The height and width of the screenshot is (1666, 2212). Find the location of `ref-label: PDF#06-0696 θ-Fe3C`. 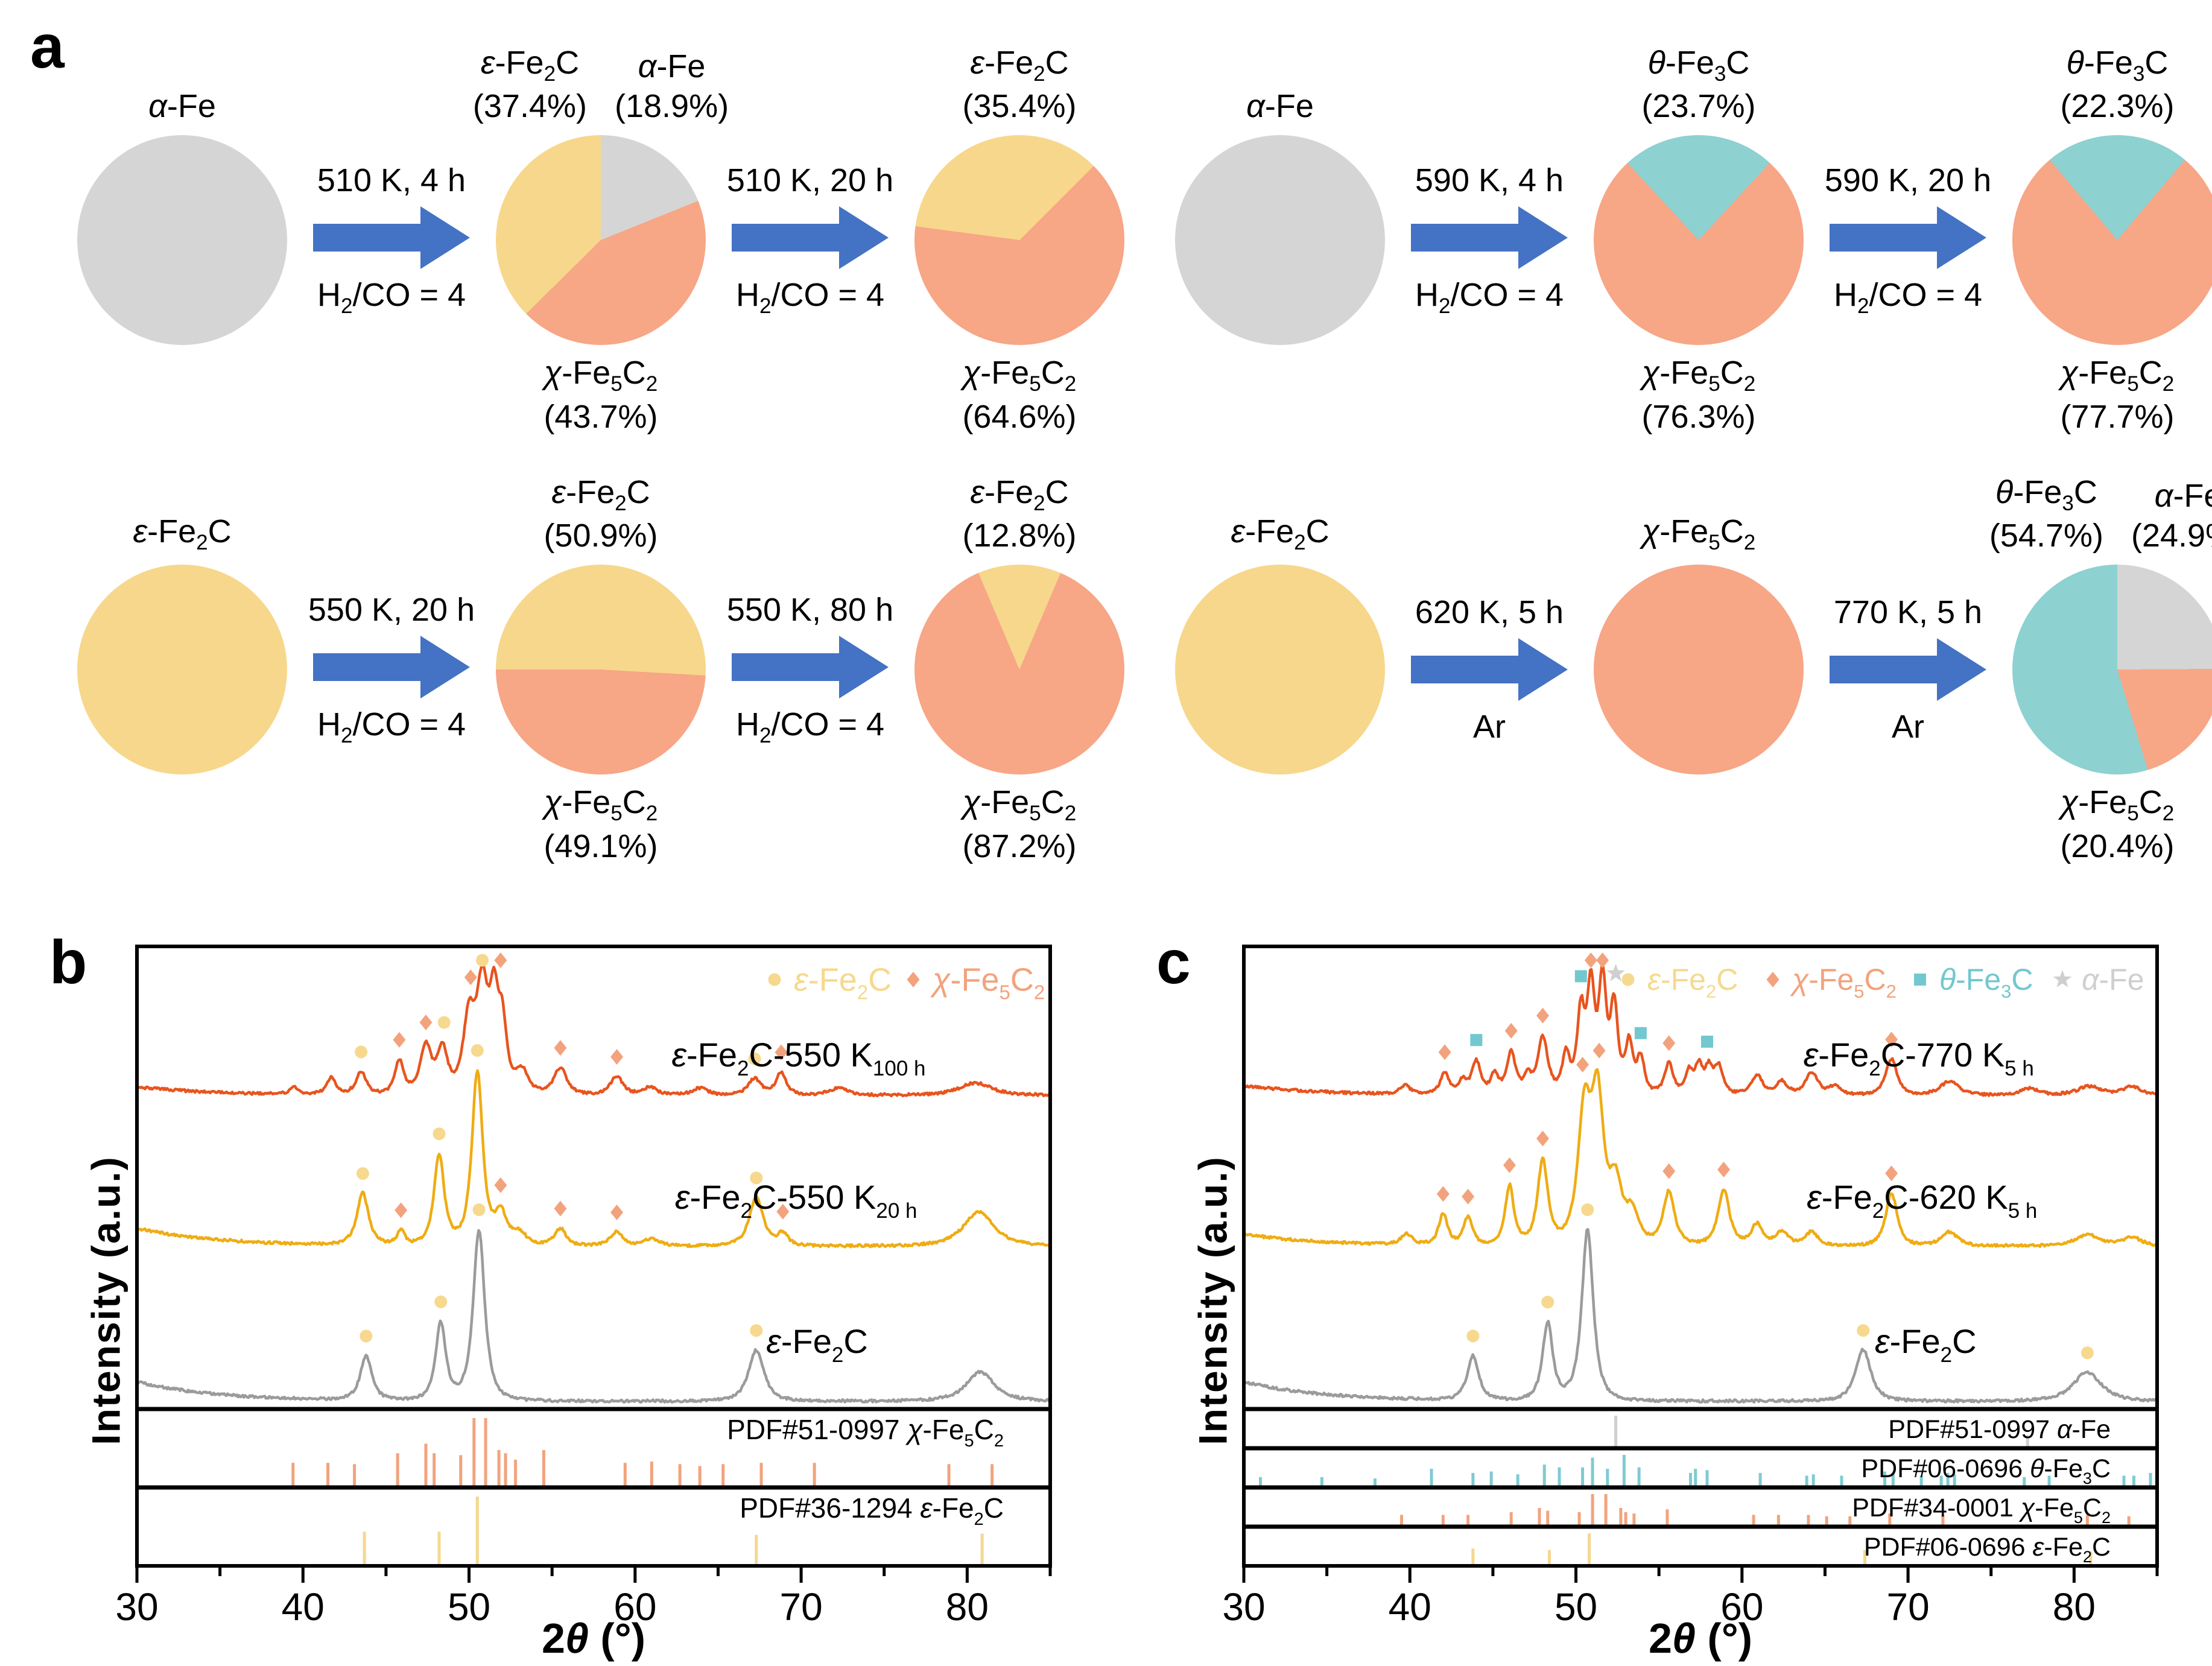

ref-label: PDF#06-0696 θ-Fe3C is located at coordinates (1986, 1471).